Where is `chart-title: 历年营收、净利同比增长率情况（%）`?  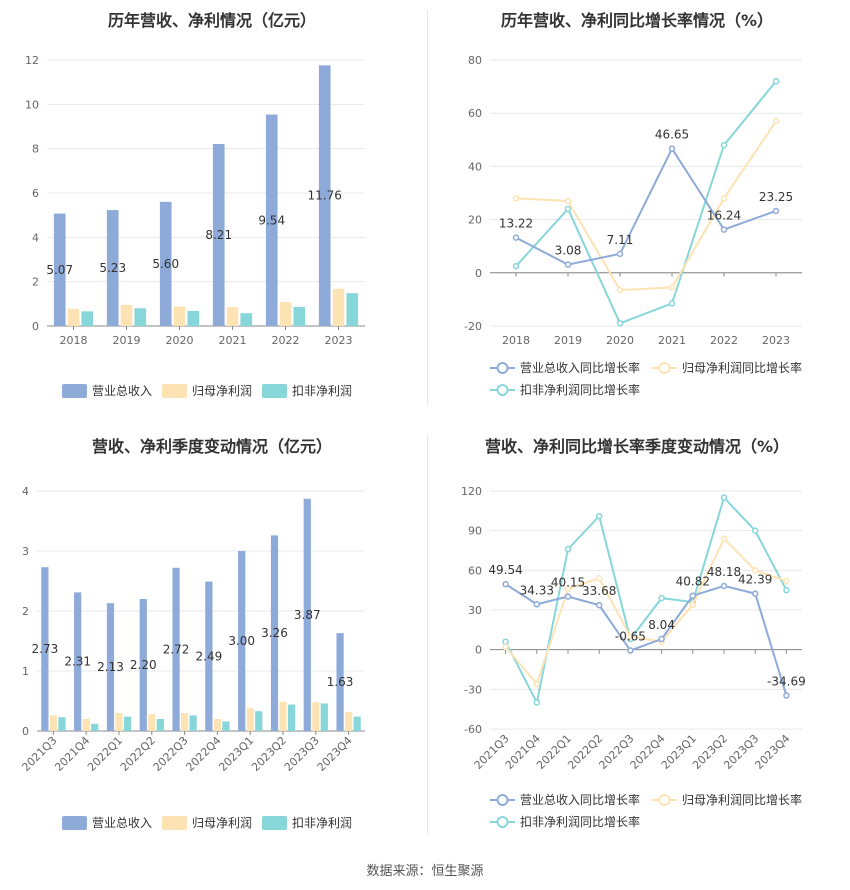 chart-title: 历年营收、净利同比增长率情况（%） is located at coordinates (637, 20).